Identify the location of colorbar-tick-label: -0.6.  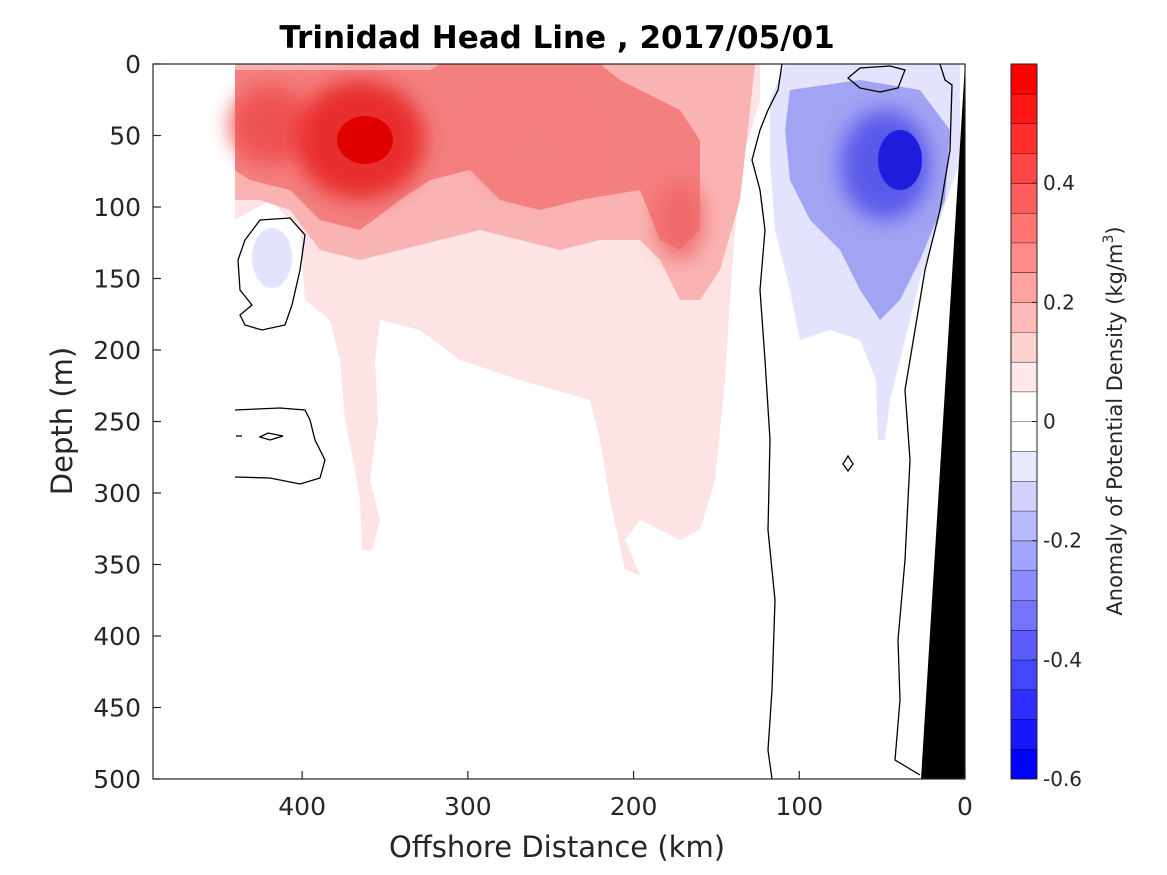
(1062, 779).